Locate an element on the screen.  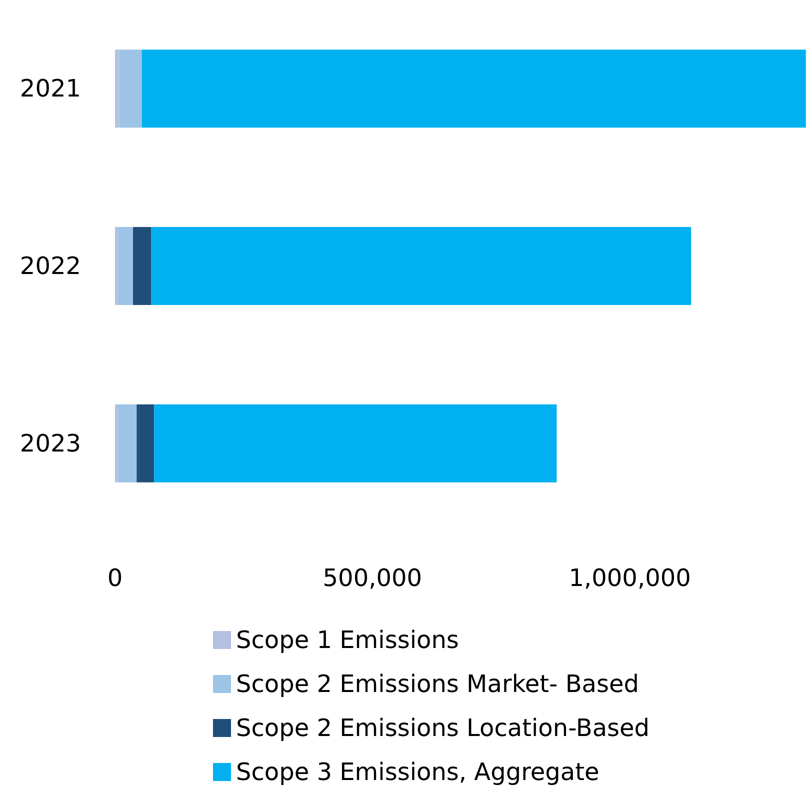
y-tick-label: 2022 is located at coordinates (50, 266).